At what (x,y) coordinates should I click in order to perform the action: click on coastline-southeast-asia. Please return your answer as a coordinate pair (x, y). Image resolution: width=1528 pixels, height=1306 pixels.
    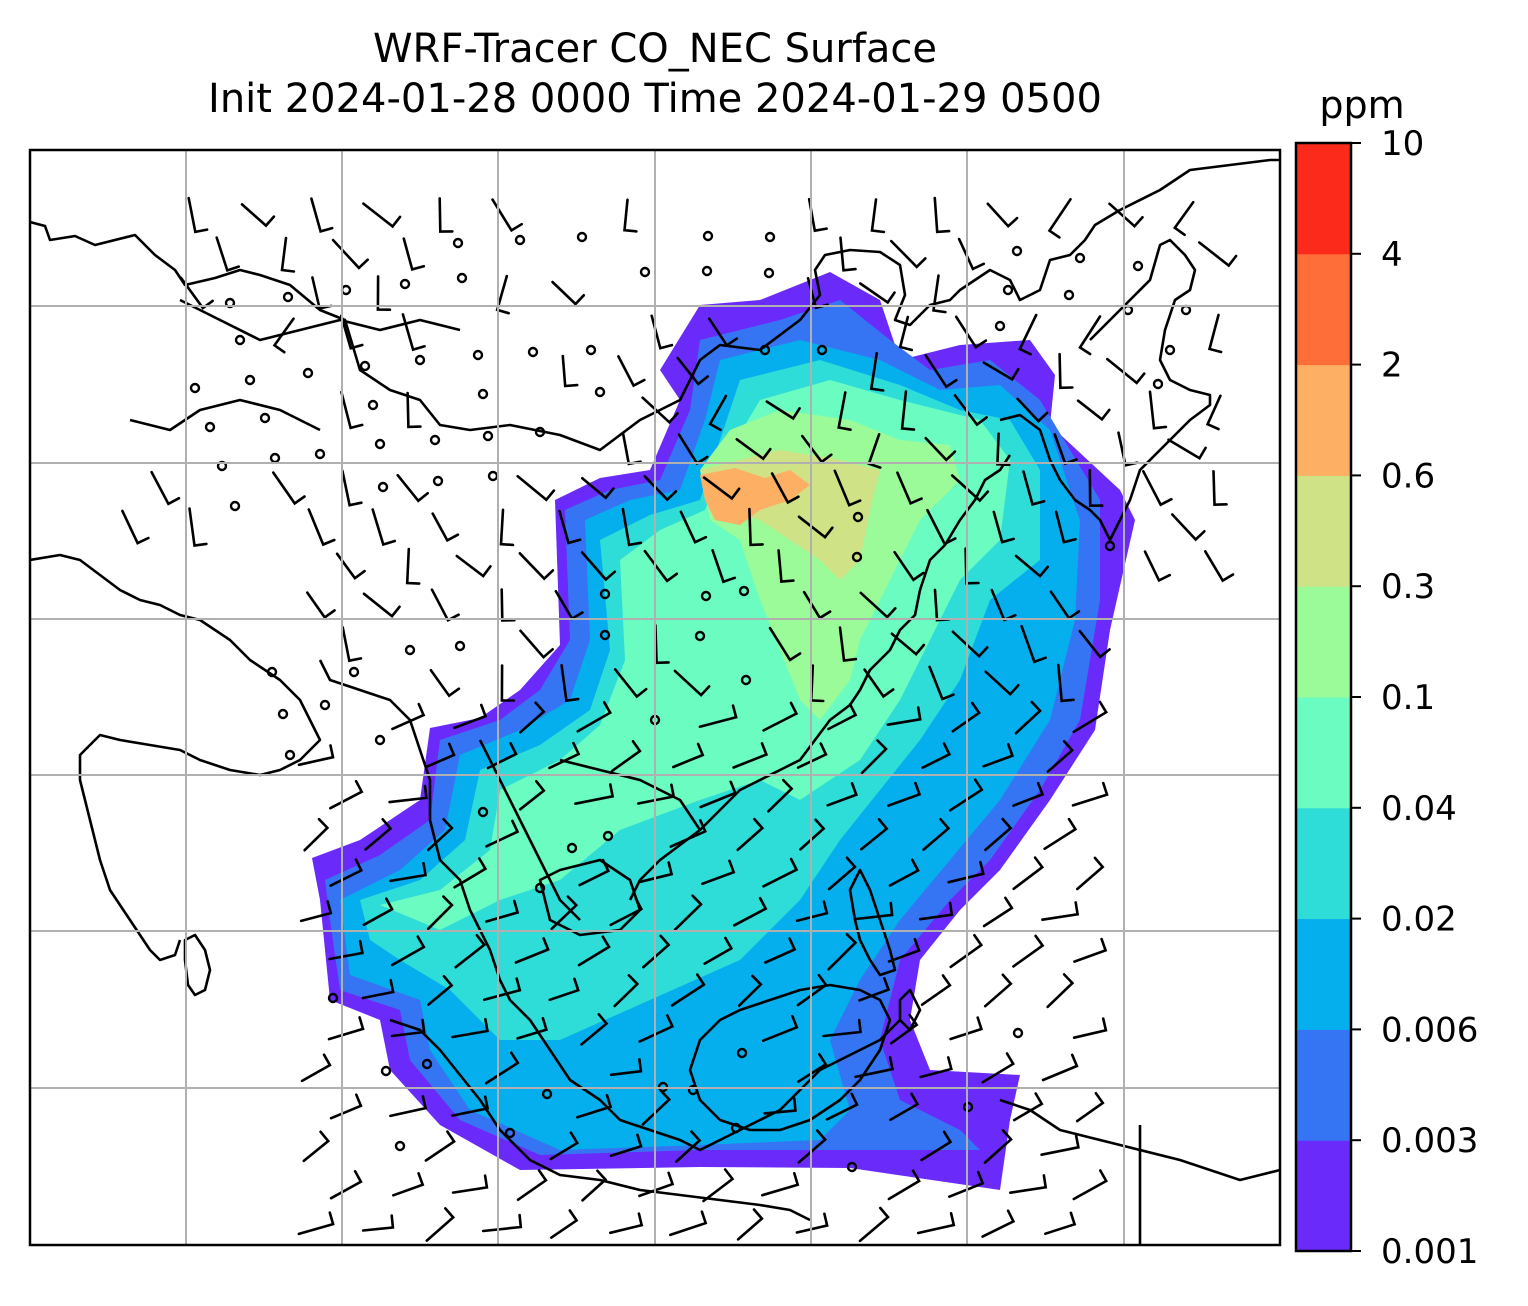
    Looking at the image, I should click on (609, 905).